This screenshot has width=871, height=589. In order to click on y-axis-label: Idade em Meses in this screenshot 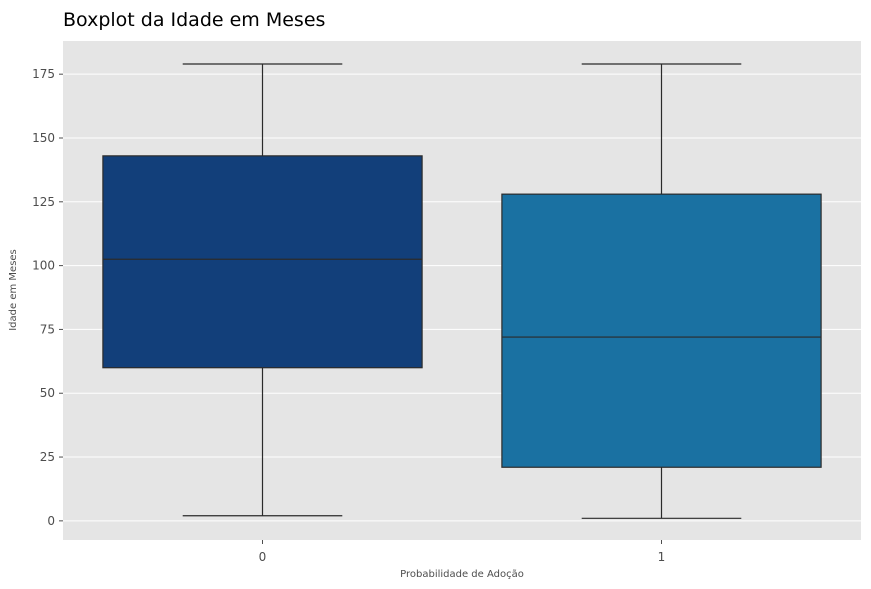, I will do `click(13, 290)`.